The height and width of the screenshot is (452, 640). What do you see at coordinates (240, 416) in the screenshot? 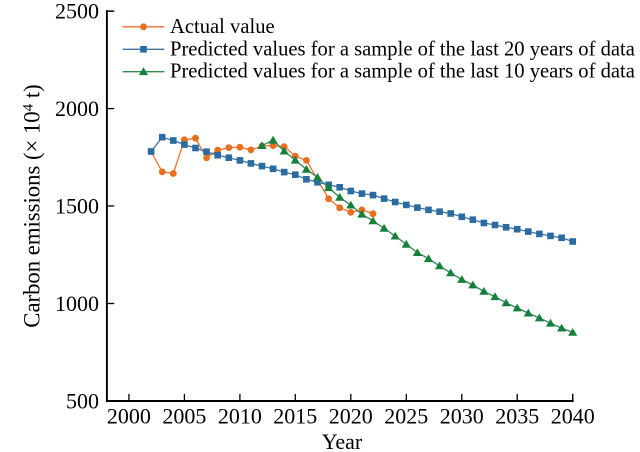
I see `svg-text: 2010` at bounding box center [240, 416].